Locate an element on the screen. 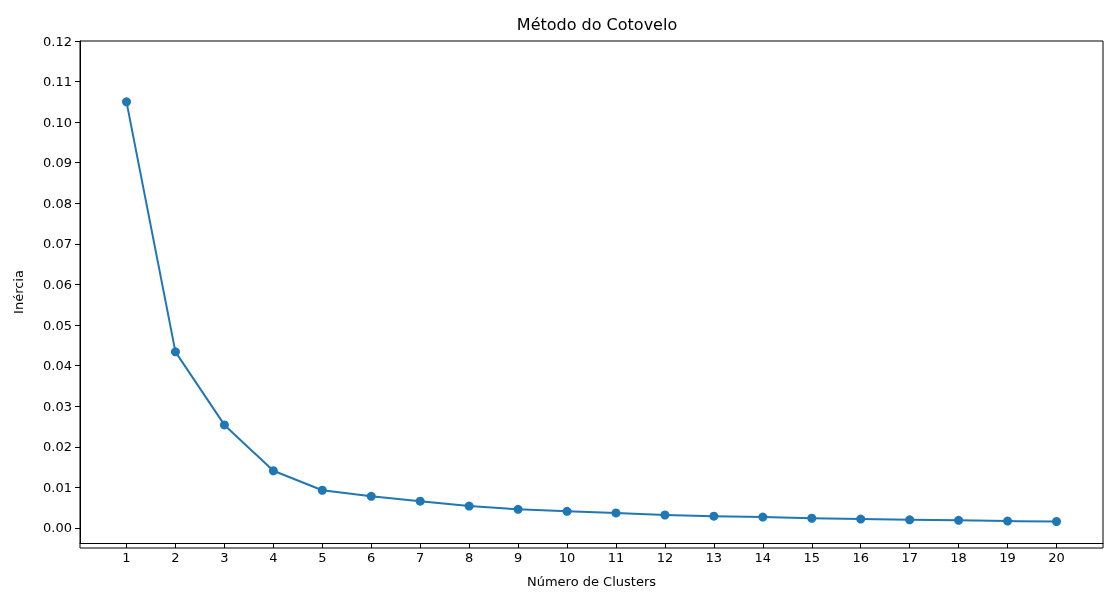 The image size is (1108, 593). y-tick-label: 0.12 is located at coordinates (57, 41).